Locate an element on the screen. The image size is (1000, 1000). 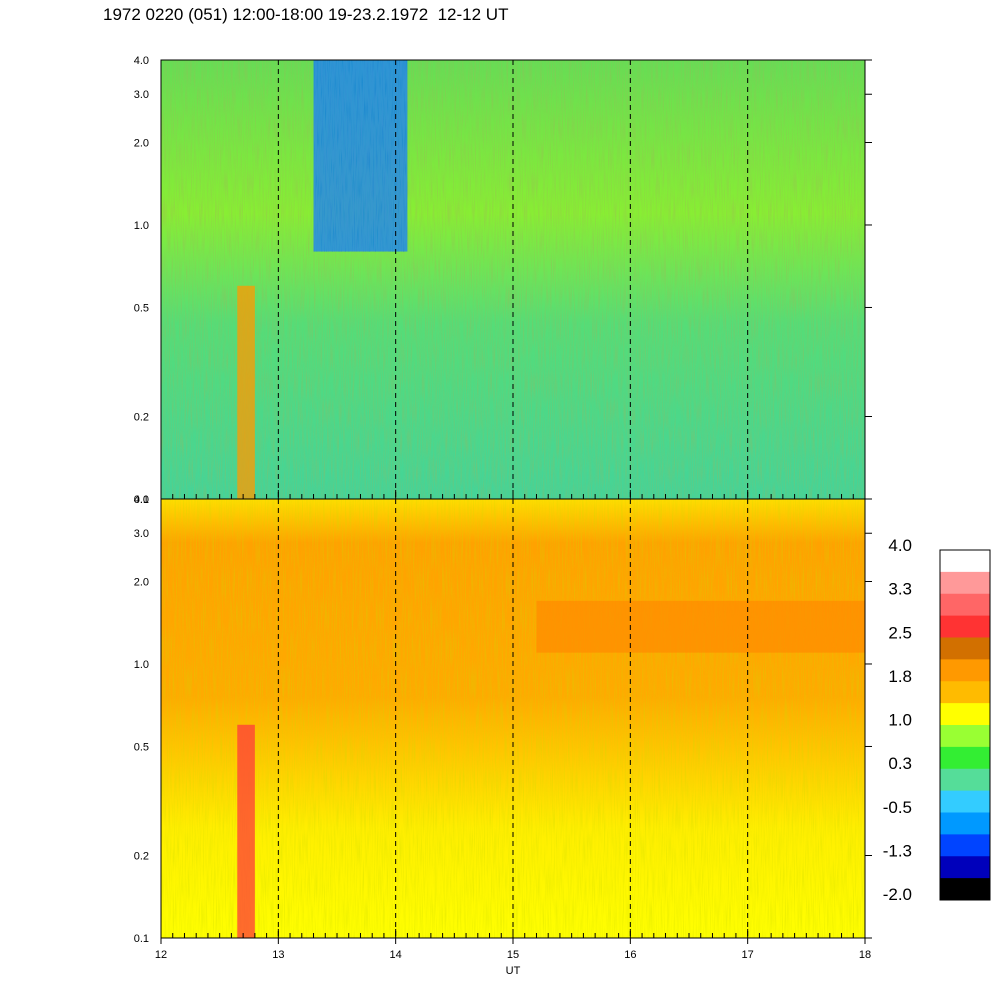
colorbar-label: 0.3 is located at coordinates (900, 763).